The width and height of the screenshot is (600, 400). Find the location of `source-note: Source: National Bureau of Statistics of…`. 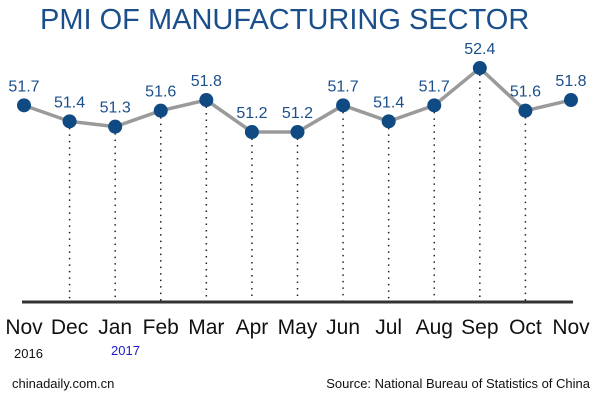

source-note: Source: National Bureau of Statistics of… is located at coordinates (458, 383).